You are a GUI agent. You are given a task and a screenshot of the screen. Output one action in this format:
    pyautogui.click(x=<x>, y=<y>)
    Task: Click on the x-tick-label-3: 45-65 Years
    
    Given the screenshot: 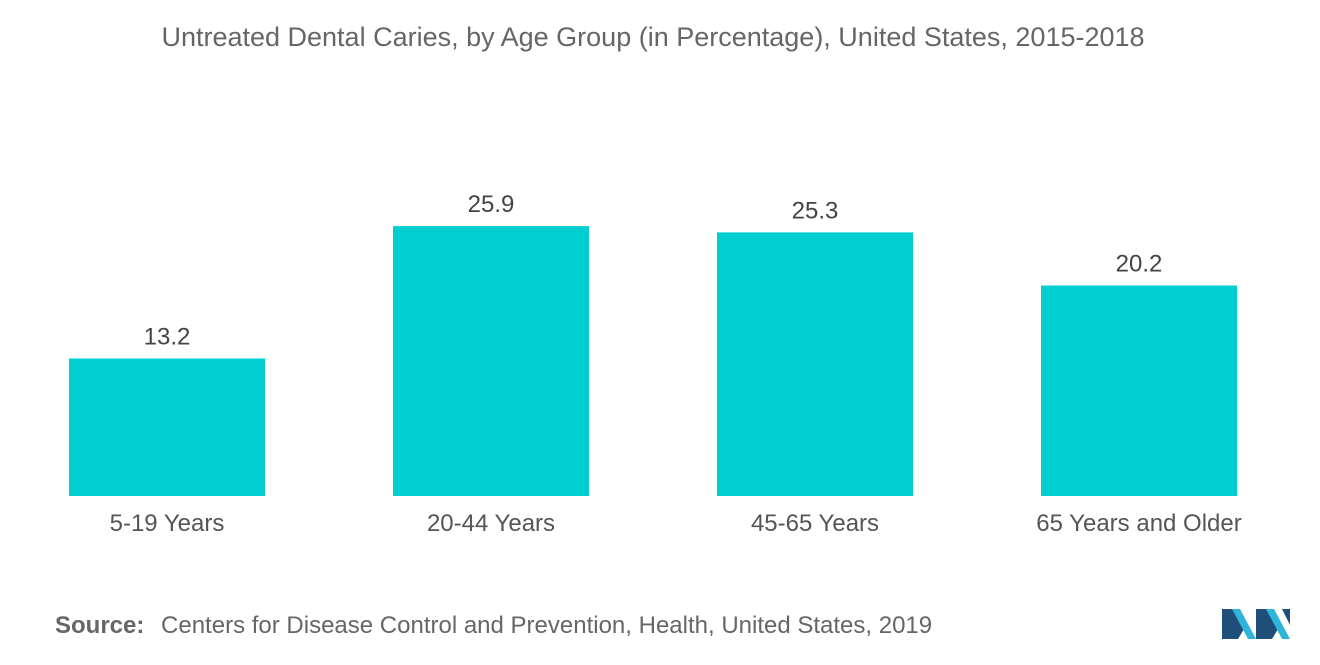 What is the action you would take?
    pyautogui.click(x=815, y=523)
    